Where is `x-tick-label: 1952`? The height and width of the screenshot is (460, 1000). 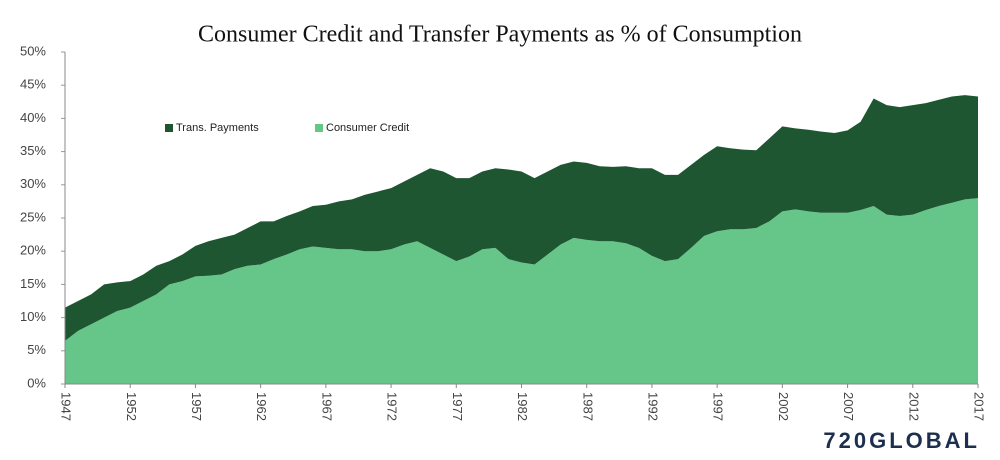
x-tick-label: 1952 is located at coordinates (131, 406).